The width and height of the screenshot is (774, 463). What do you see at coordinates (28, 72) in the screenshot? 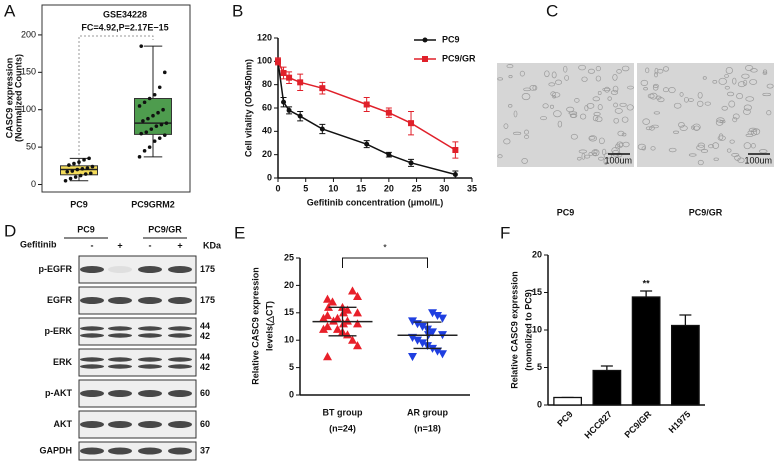
I see `y-tick-label: 150` at bounding box center [28, 72].